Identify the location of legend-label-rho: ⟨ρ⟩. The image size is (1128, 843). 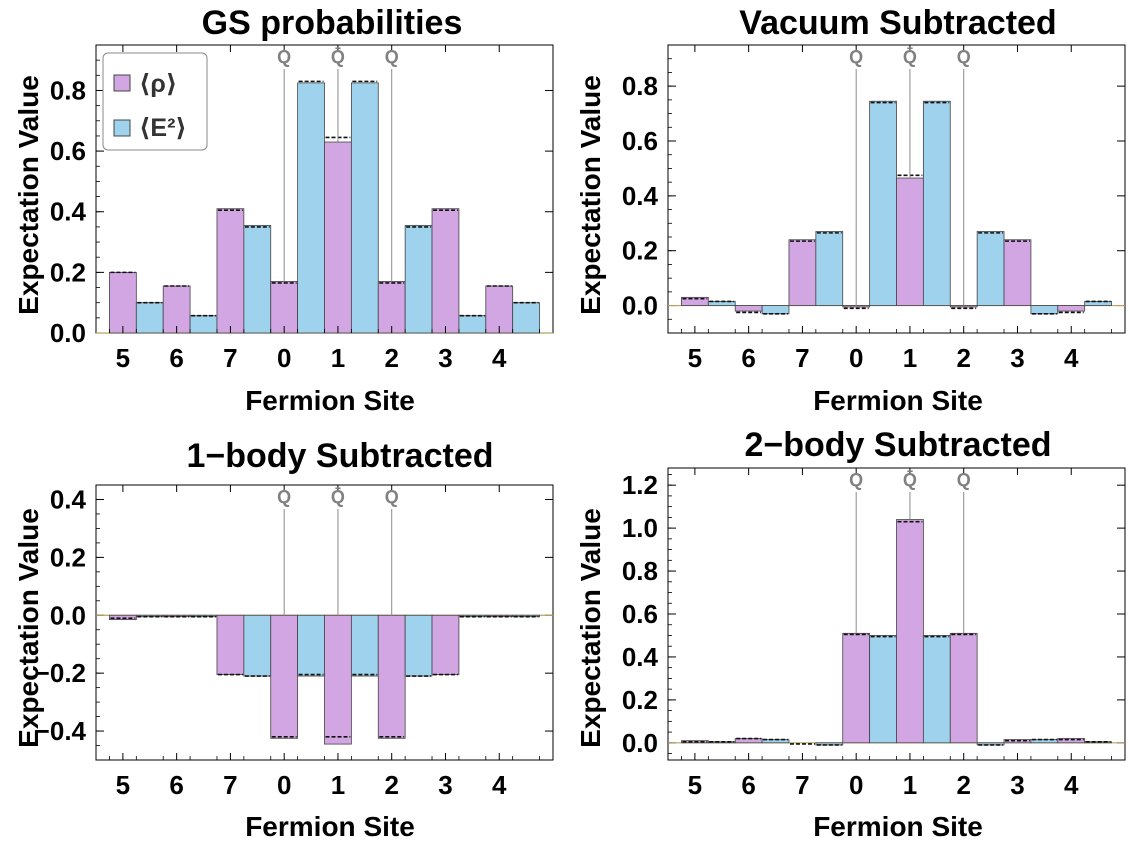
(158, 84).